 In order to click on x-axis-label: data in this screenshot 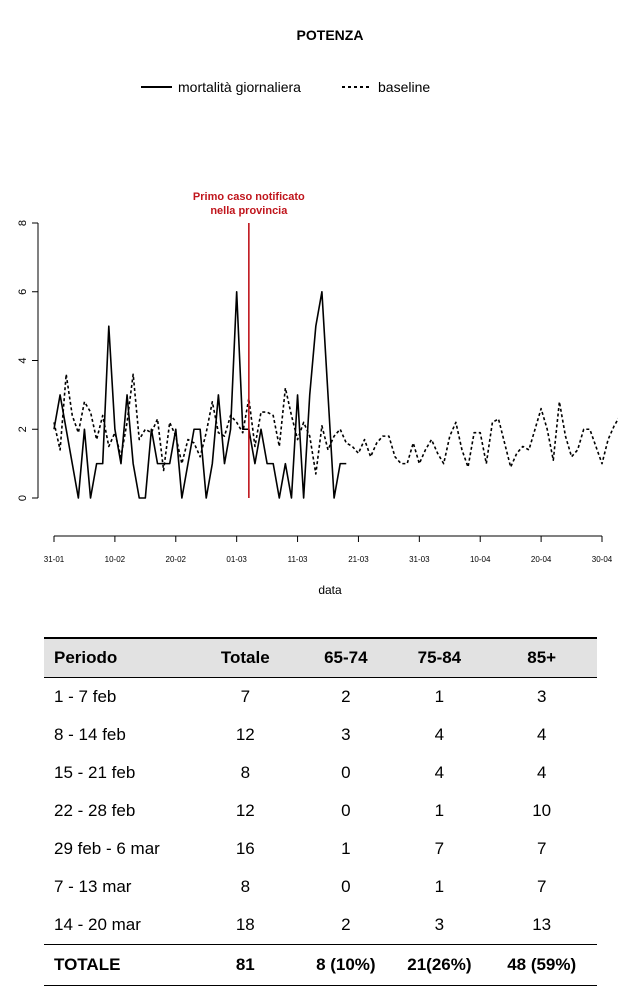, I will do `click(330, 590)`.